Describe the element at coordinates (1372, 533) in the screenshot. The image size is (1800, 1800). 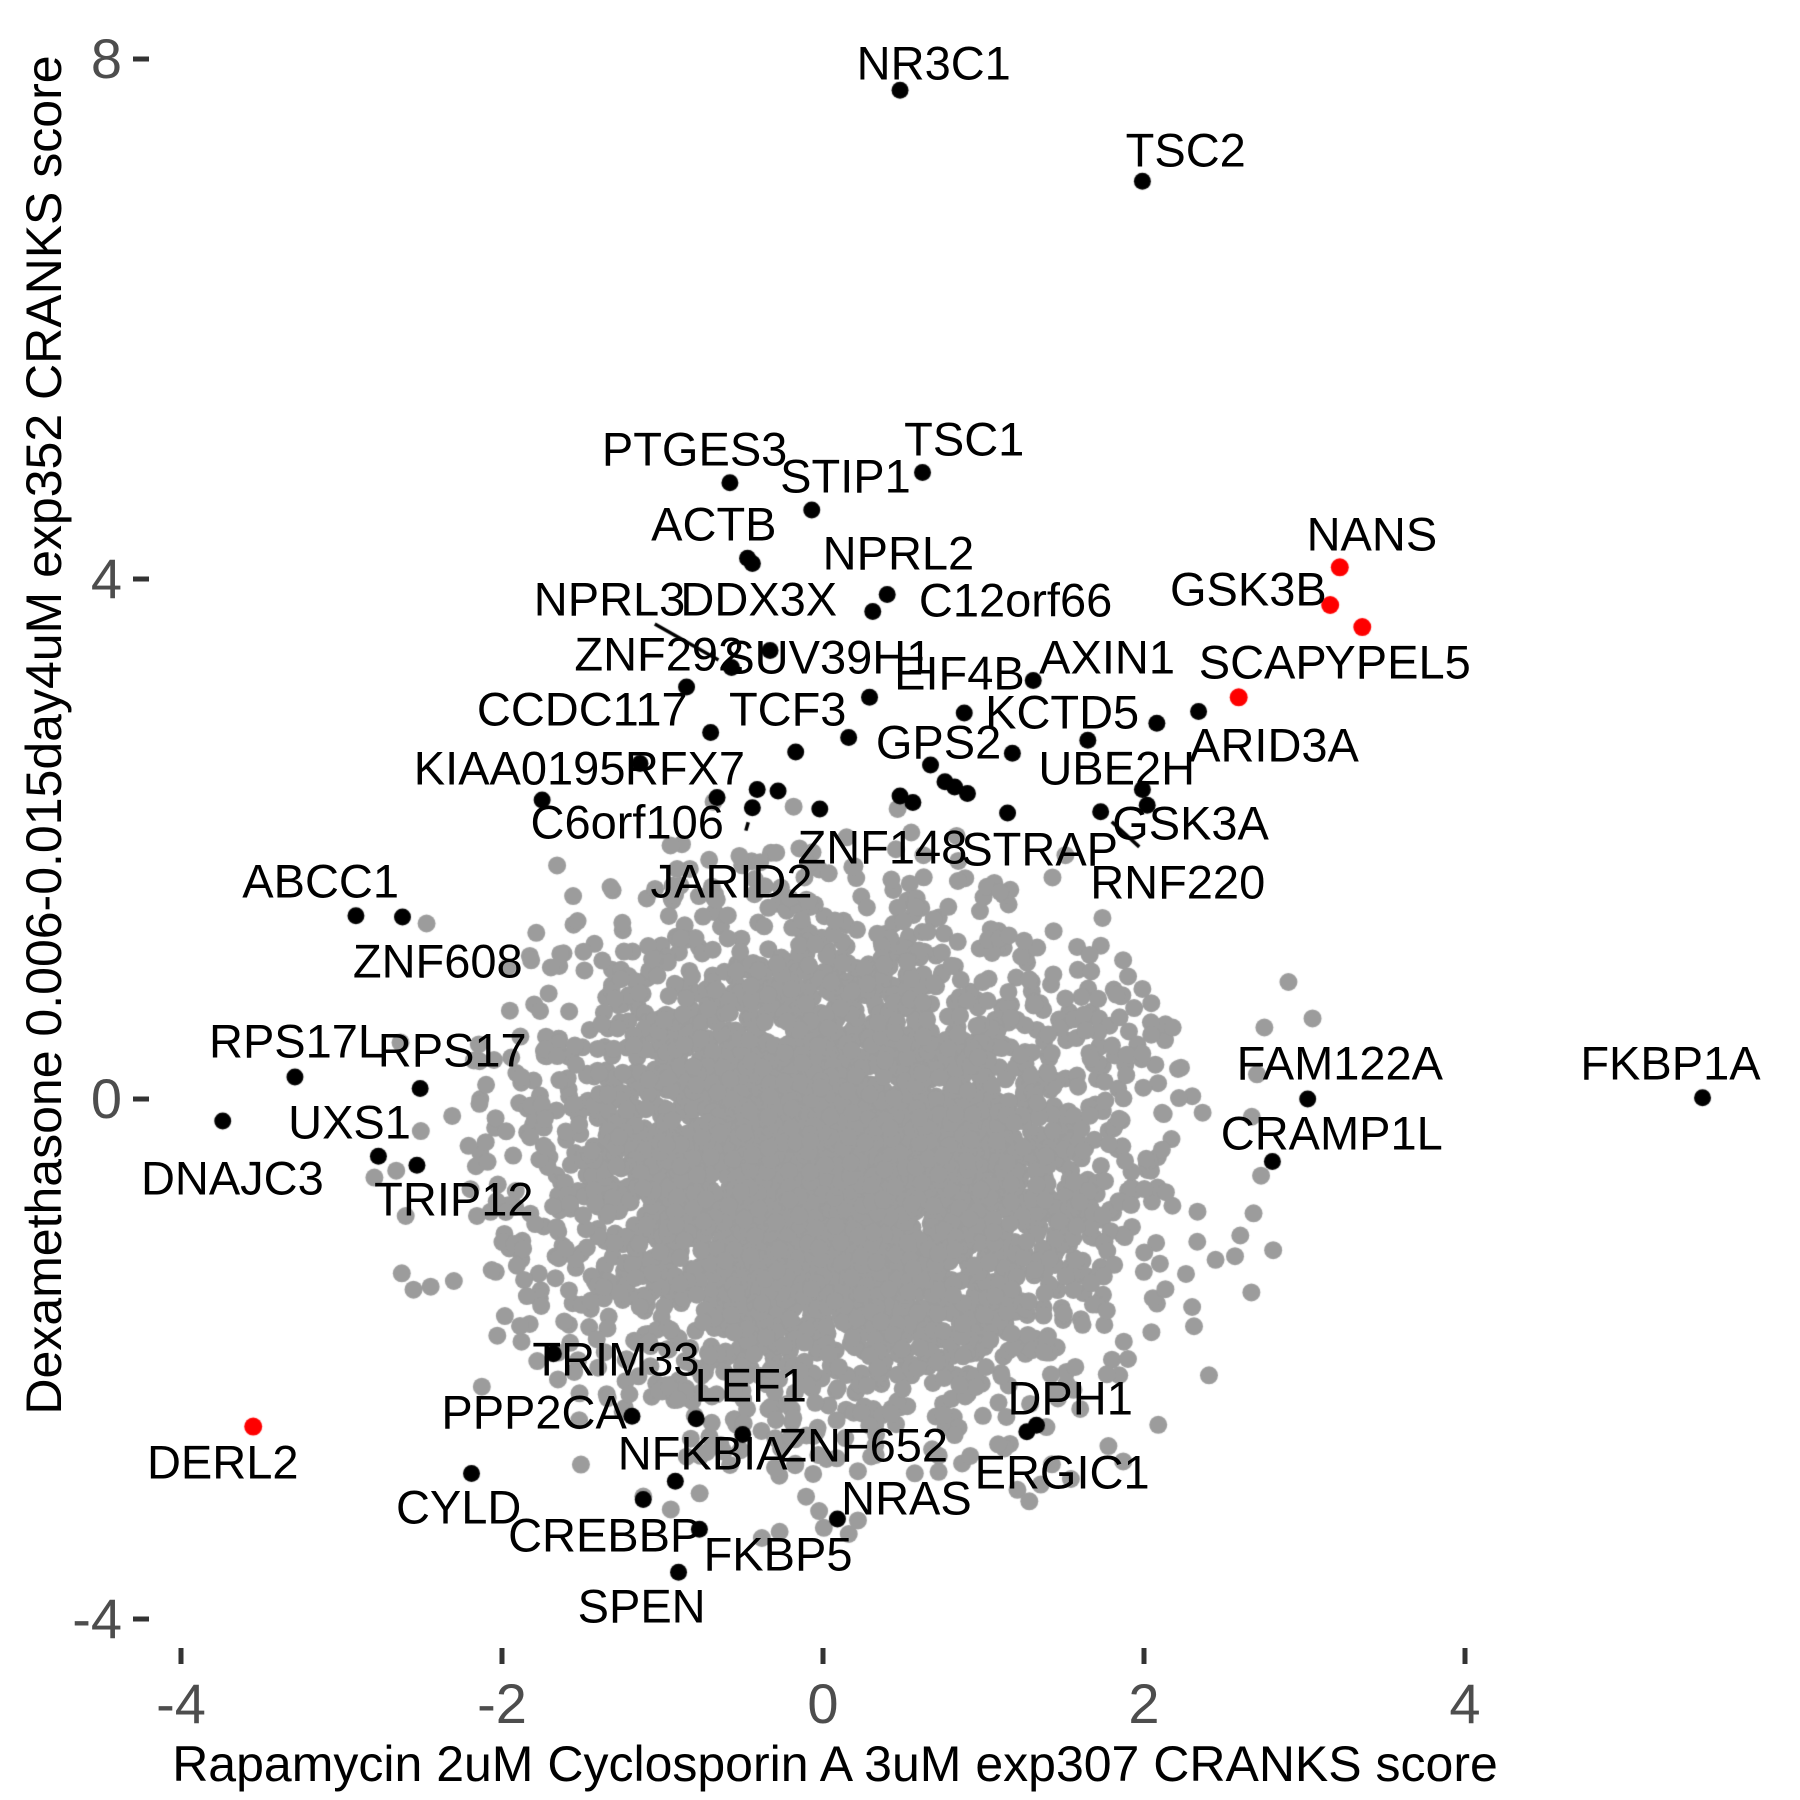
I see `gene-label-nans: NANS` at that location.